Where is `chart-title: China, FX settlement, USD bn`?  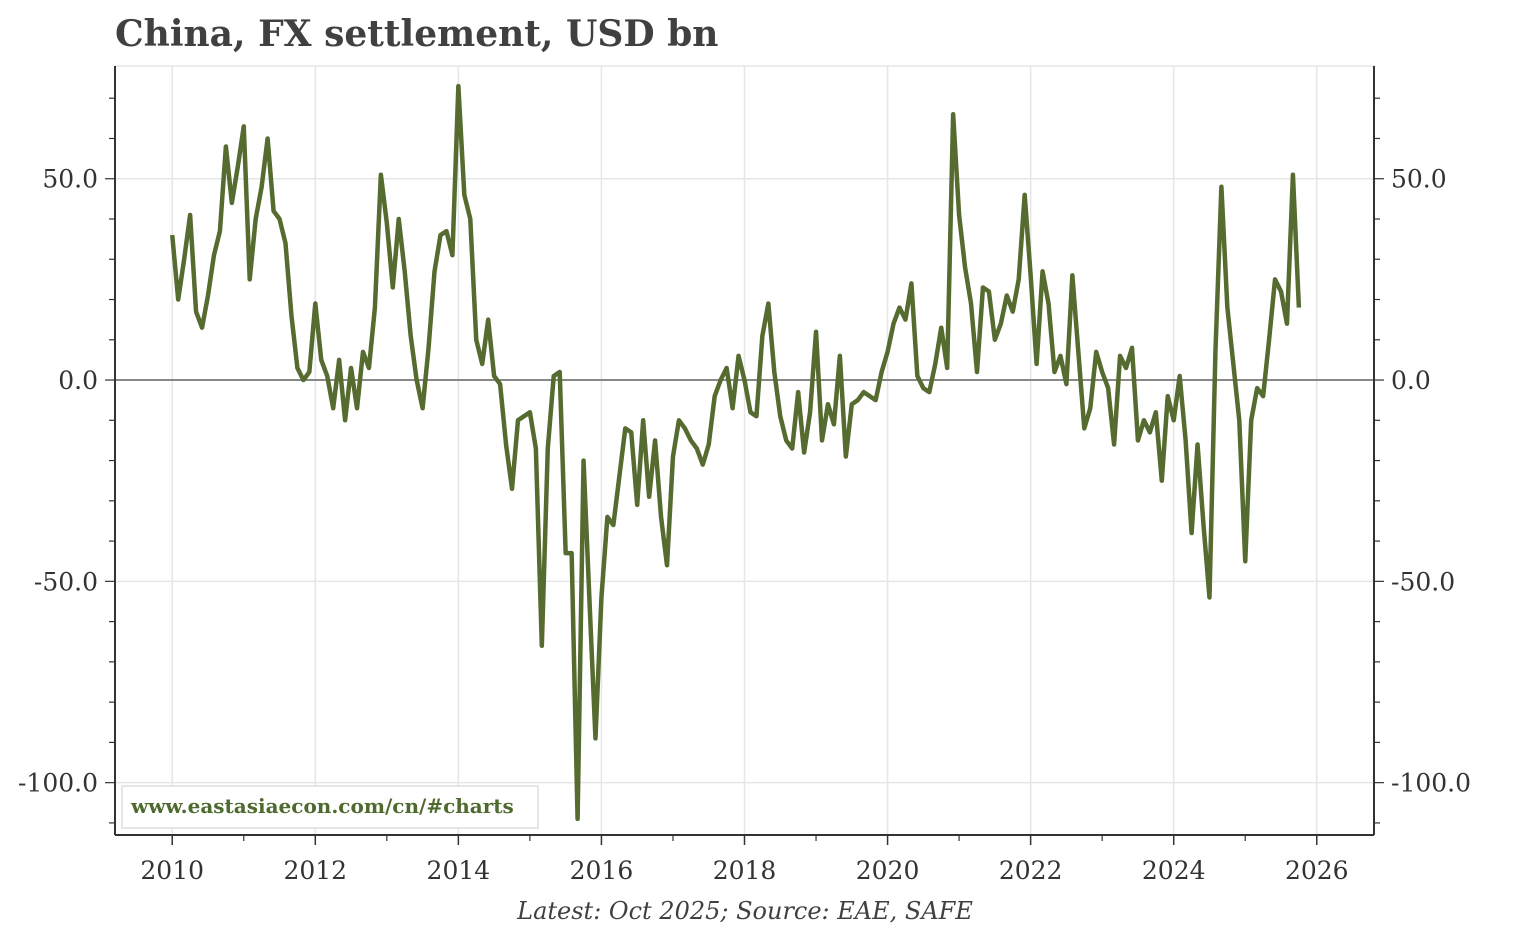
chart-title: China, FX settlement, USD bn is located at coordinates (416, 34).